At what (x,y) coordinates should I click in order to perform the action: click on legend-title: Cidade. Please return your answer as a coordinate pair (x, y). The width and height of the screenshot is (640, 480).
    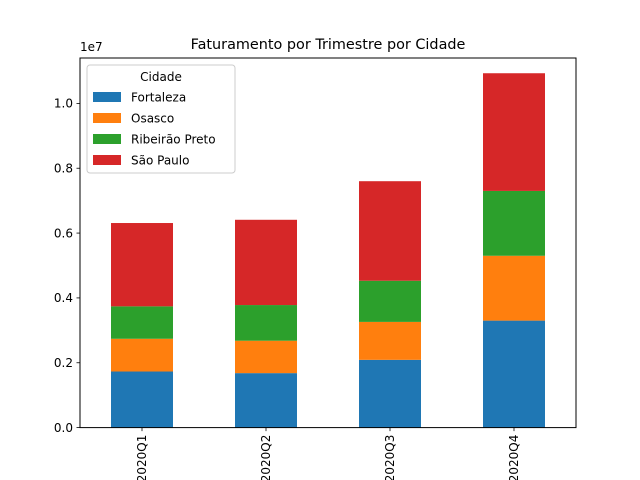
    Looking at the image, I should click on (161, 77).